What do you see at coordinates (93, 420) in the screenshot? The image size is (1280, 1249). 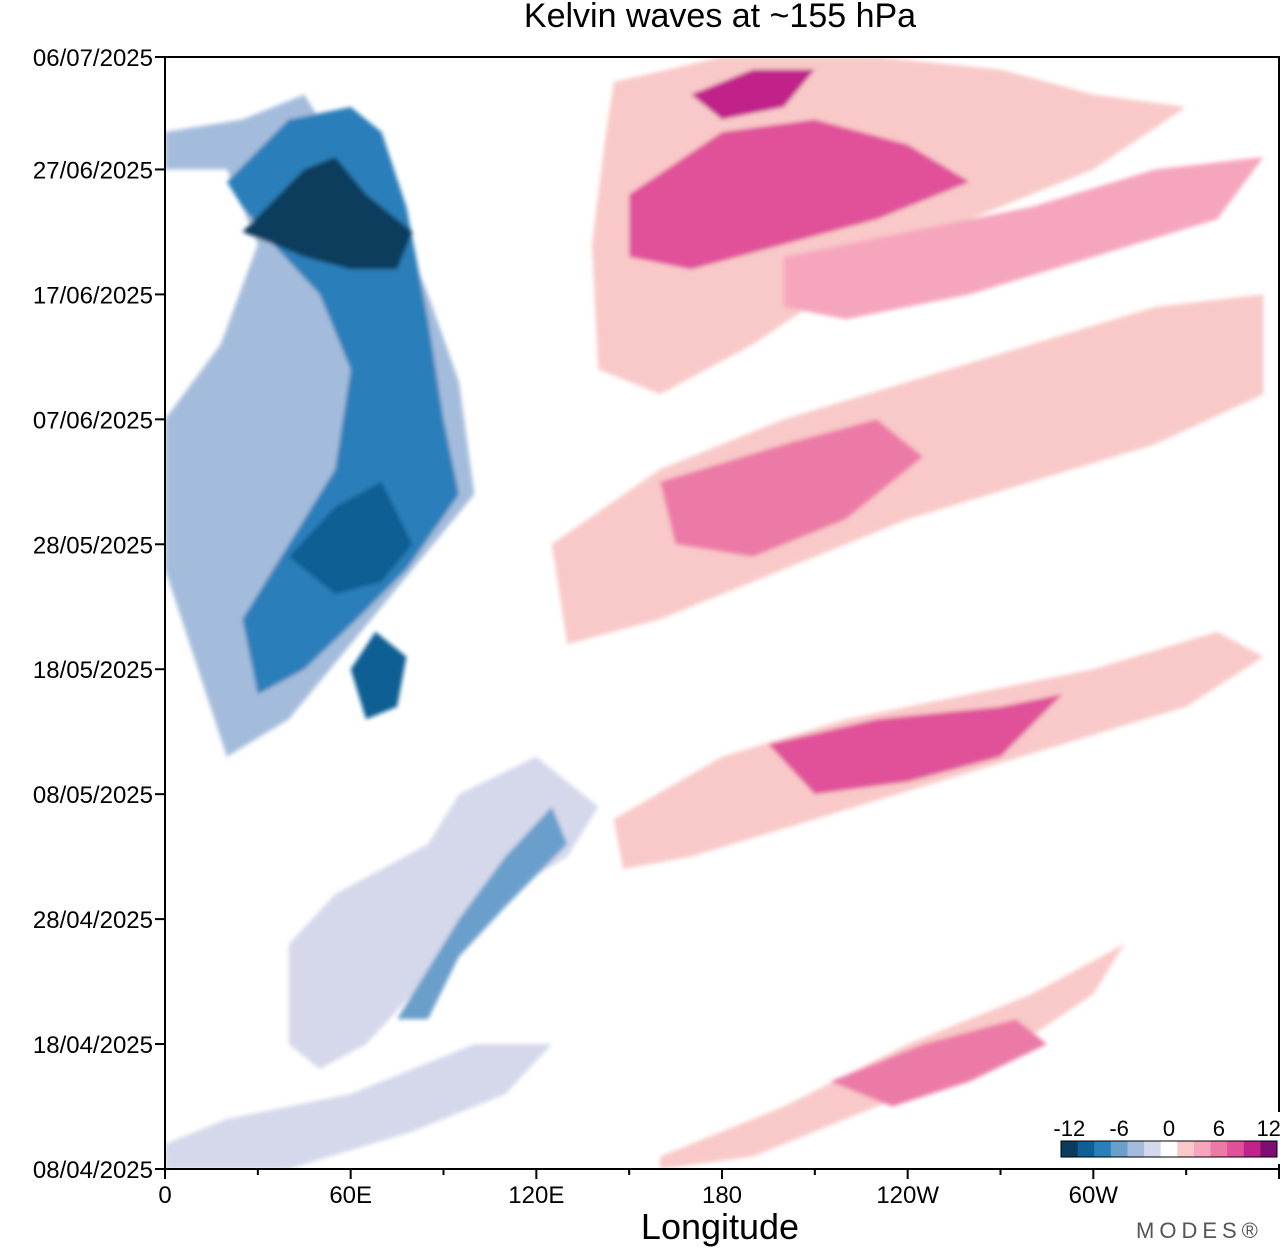 I see `y-tick-label: 07/06/2025` at bounding box center [93, 420].